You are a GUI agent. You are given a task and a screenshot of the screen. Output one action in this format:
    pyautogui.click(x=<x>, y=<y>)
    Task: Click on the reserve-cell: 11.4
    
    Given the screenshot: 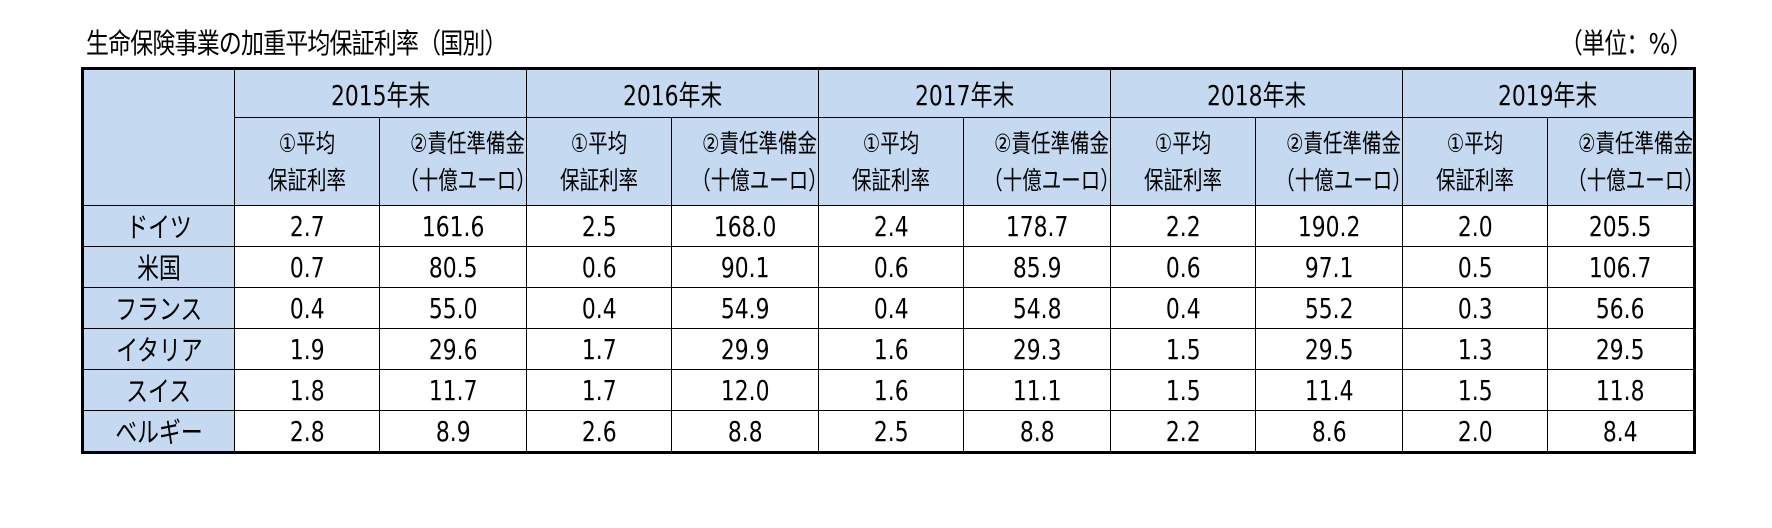 What is the action you would take?
    pyautogui.click(x=1329, y=390)
    